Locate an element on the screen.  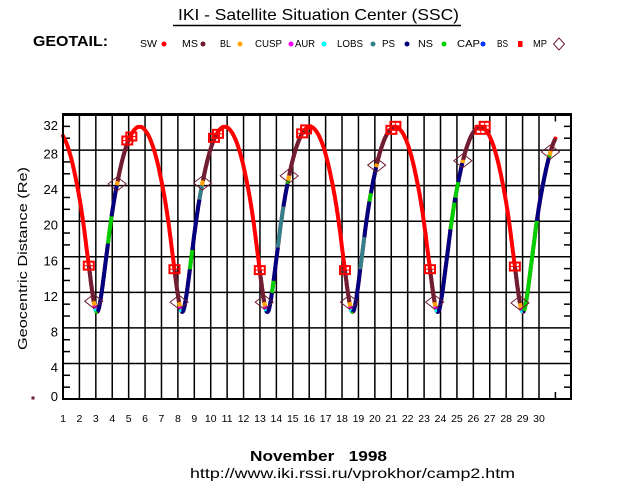
x-tick-label: 3 is located at coordinates (96, 419).